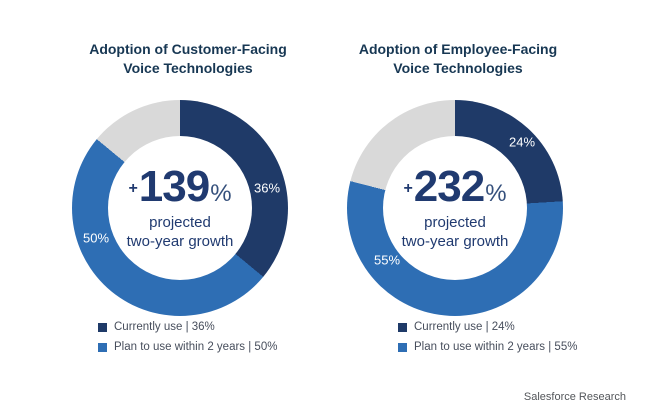 Image resolution: width=646 pixels, height=416 pixels. I want to click on donut-center: + 139 % projected two-year growth, so click(180, 208).